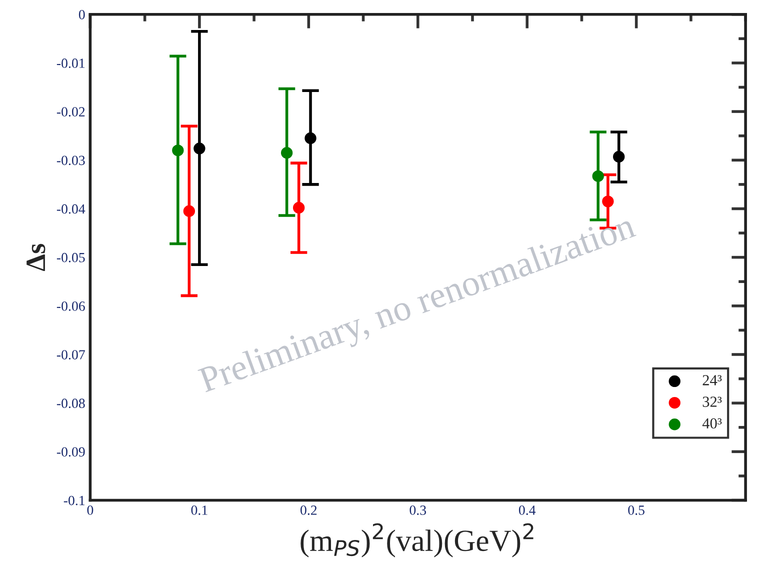  What do you see at coordinates (418, 510) in the screenshot?
I see `x-tick-label: 0.3` at bounding box center [418, 510].